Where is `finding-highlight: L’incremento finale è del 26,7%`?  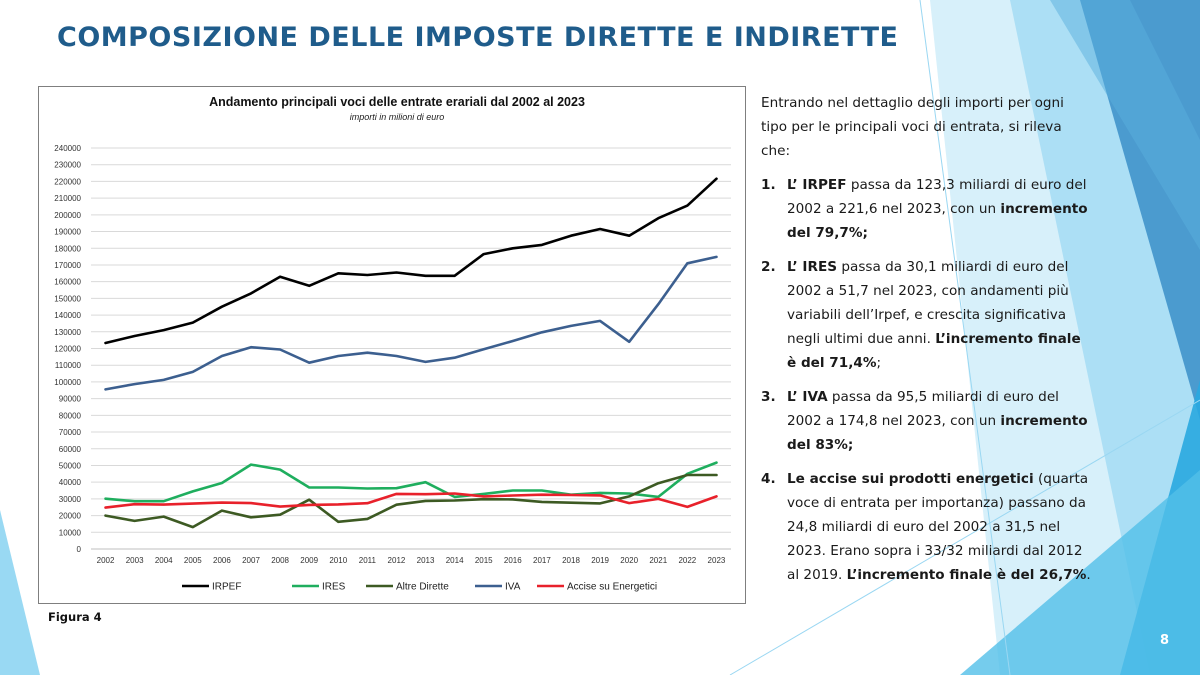 finding-highlight: L’incremento finale è del 26,7% is located at coordinates (966, 575).